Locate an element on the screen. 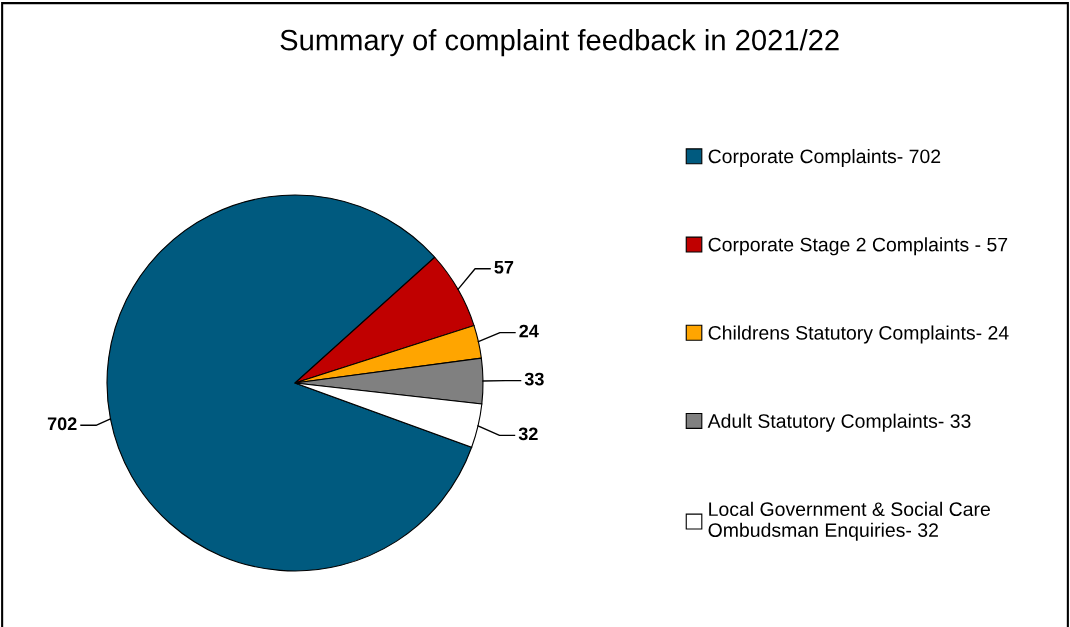 The image size is (1070, 627). data-label: 24 is located at coordinates (529, 331).